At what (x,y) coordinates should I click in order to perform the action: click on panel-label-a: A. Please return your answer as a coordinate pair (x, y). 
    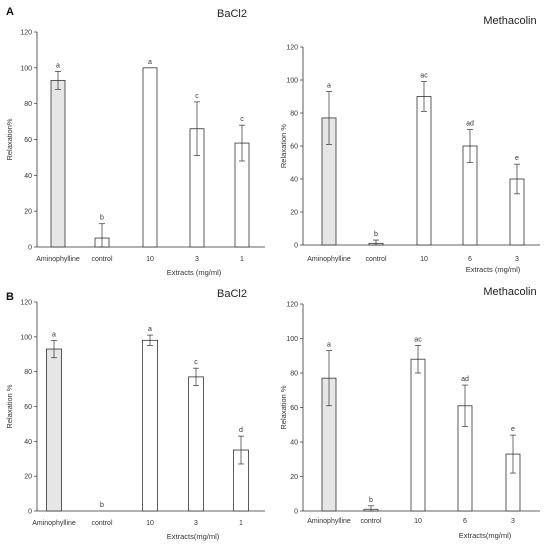
    Looking at the image, I should click on (10, 12).